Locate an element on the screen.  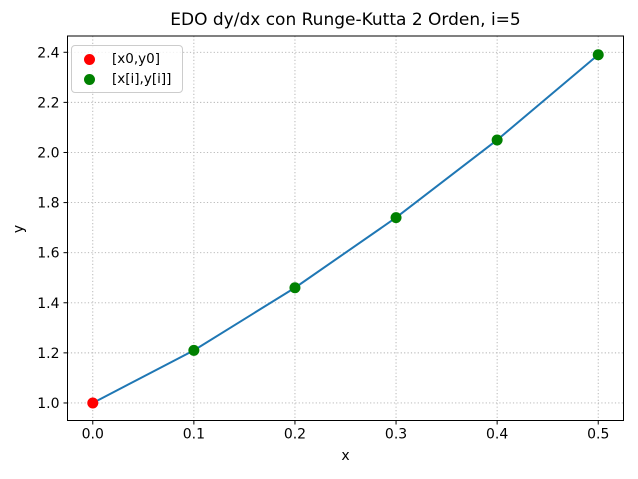
y-tick-label: 1.0 is located at coordinates (48, 404).